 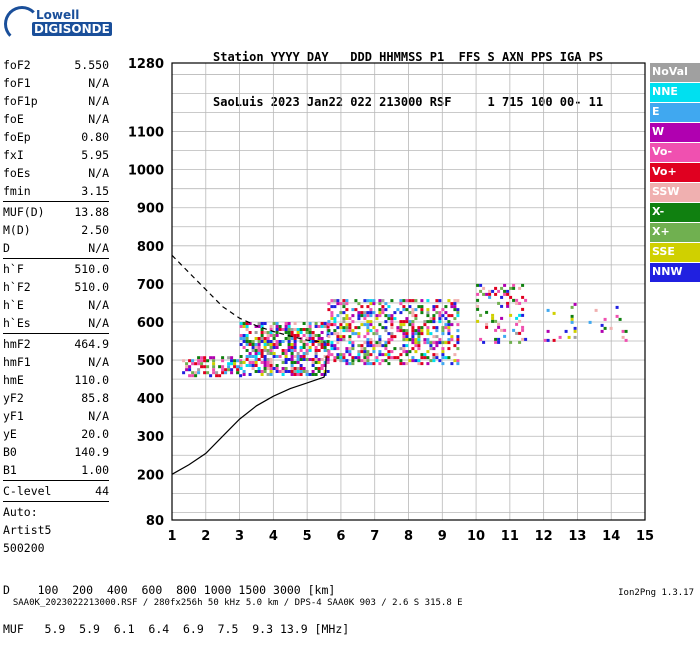 I want to click on param-key: hmF1, so click(x=17, y=362).